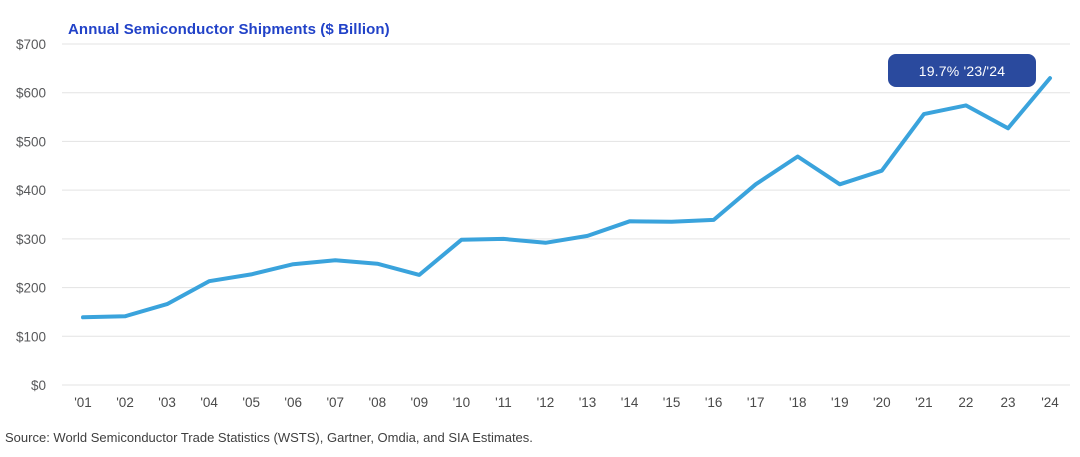 This screenshot has width=1080, height=457. I want to click on x-axis-tick-label: '15, so click(672, 402).